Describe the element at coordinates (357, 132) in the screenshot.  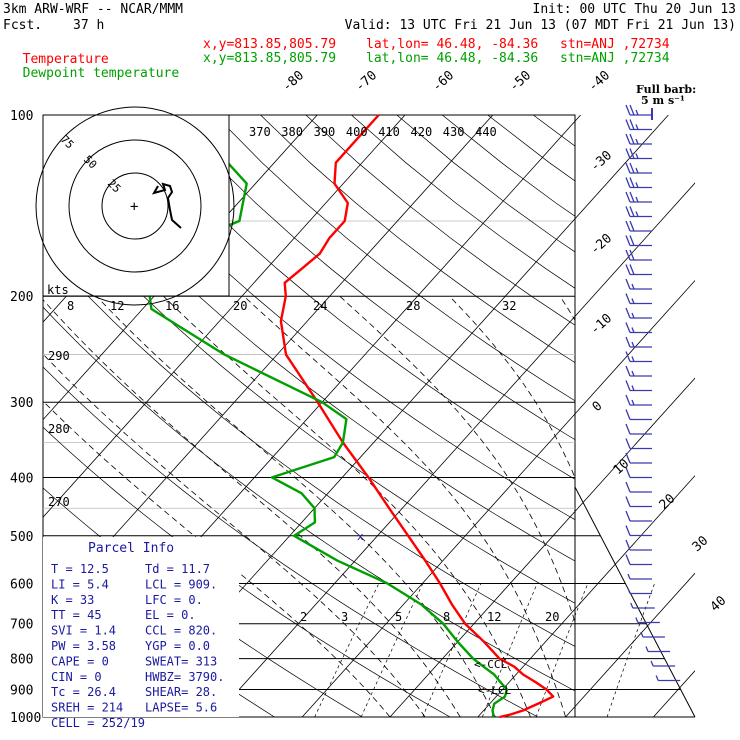
I see `theta-label: 400` at that location.